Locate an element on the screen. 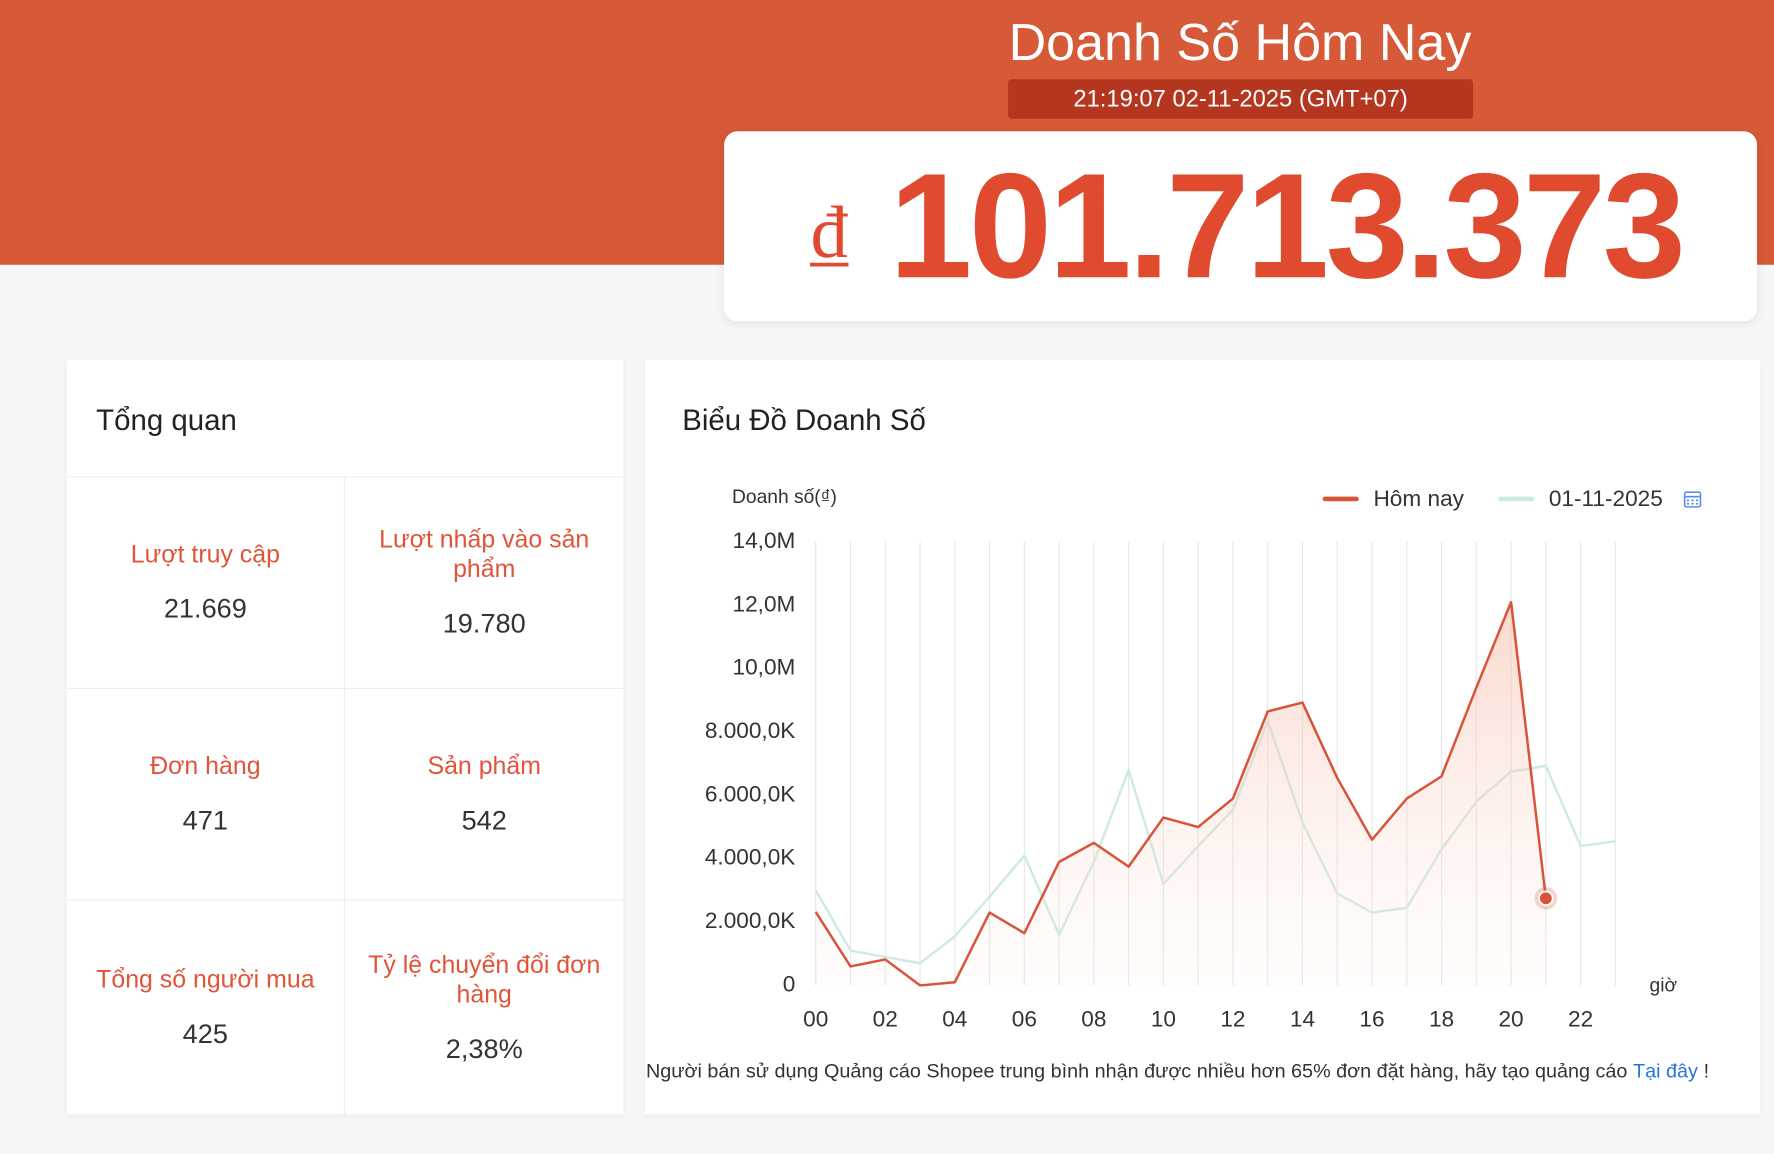 The height and width of the screenshot is (1154, 1774). stat-label: Đơn hàng is located at coordinates (205, 765).